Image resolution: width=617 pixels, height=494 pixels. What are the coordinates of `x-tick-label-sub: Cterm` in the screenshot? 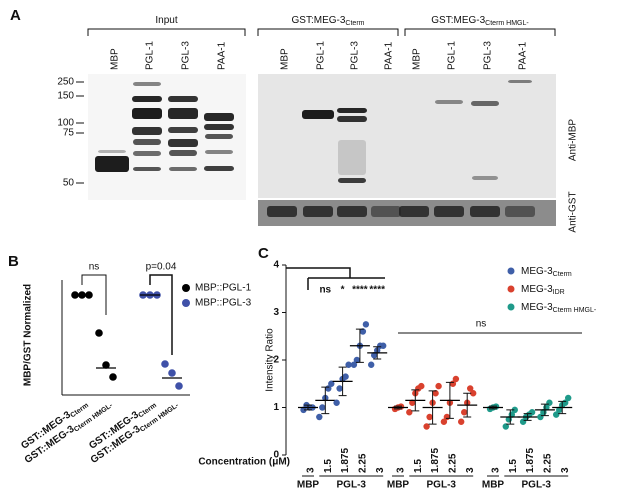 It's located at (80, 410).